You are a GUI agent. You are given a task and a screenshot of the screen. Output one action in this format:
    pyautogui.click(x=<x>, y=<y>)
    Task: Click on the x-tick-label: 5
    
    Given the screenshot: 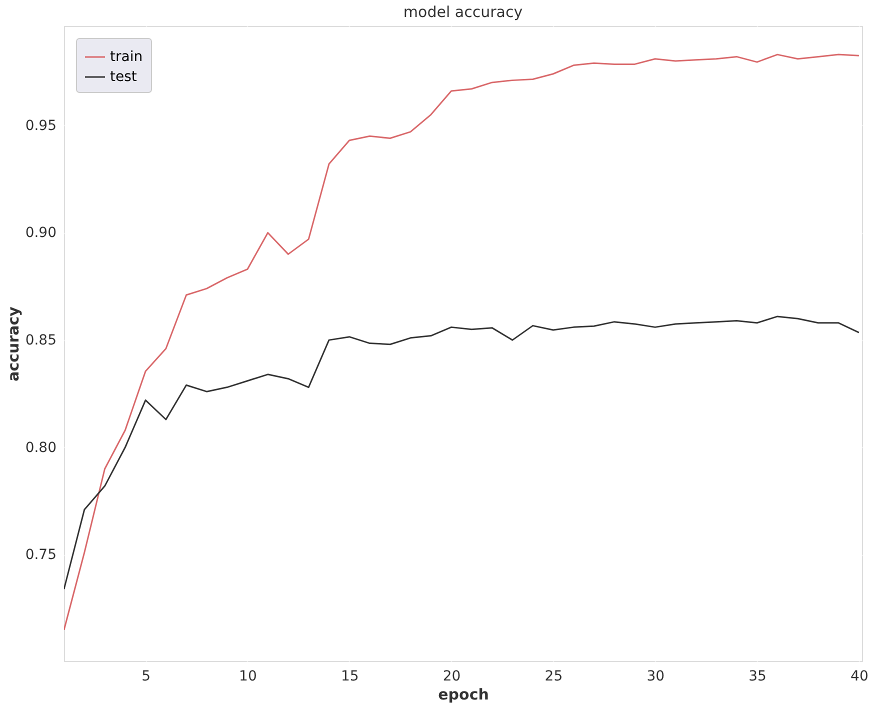 What is the action you would take?
    pyautogui.click(x=146, y=676)
    